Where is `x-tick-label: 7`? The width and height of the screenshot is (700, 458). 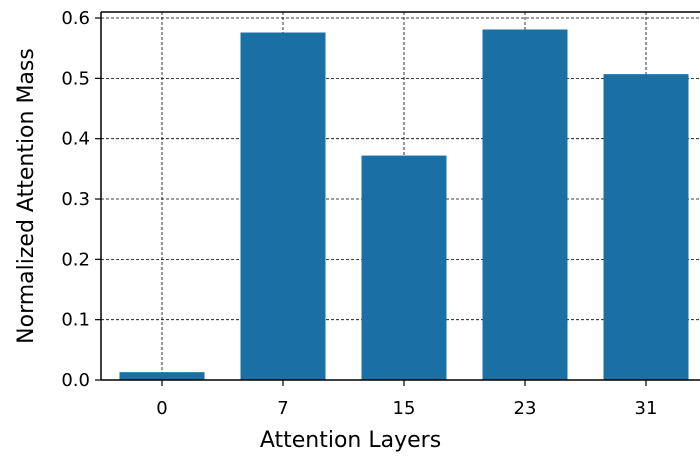 x-tick-label: 7 is located at coordinates (282, 408).